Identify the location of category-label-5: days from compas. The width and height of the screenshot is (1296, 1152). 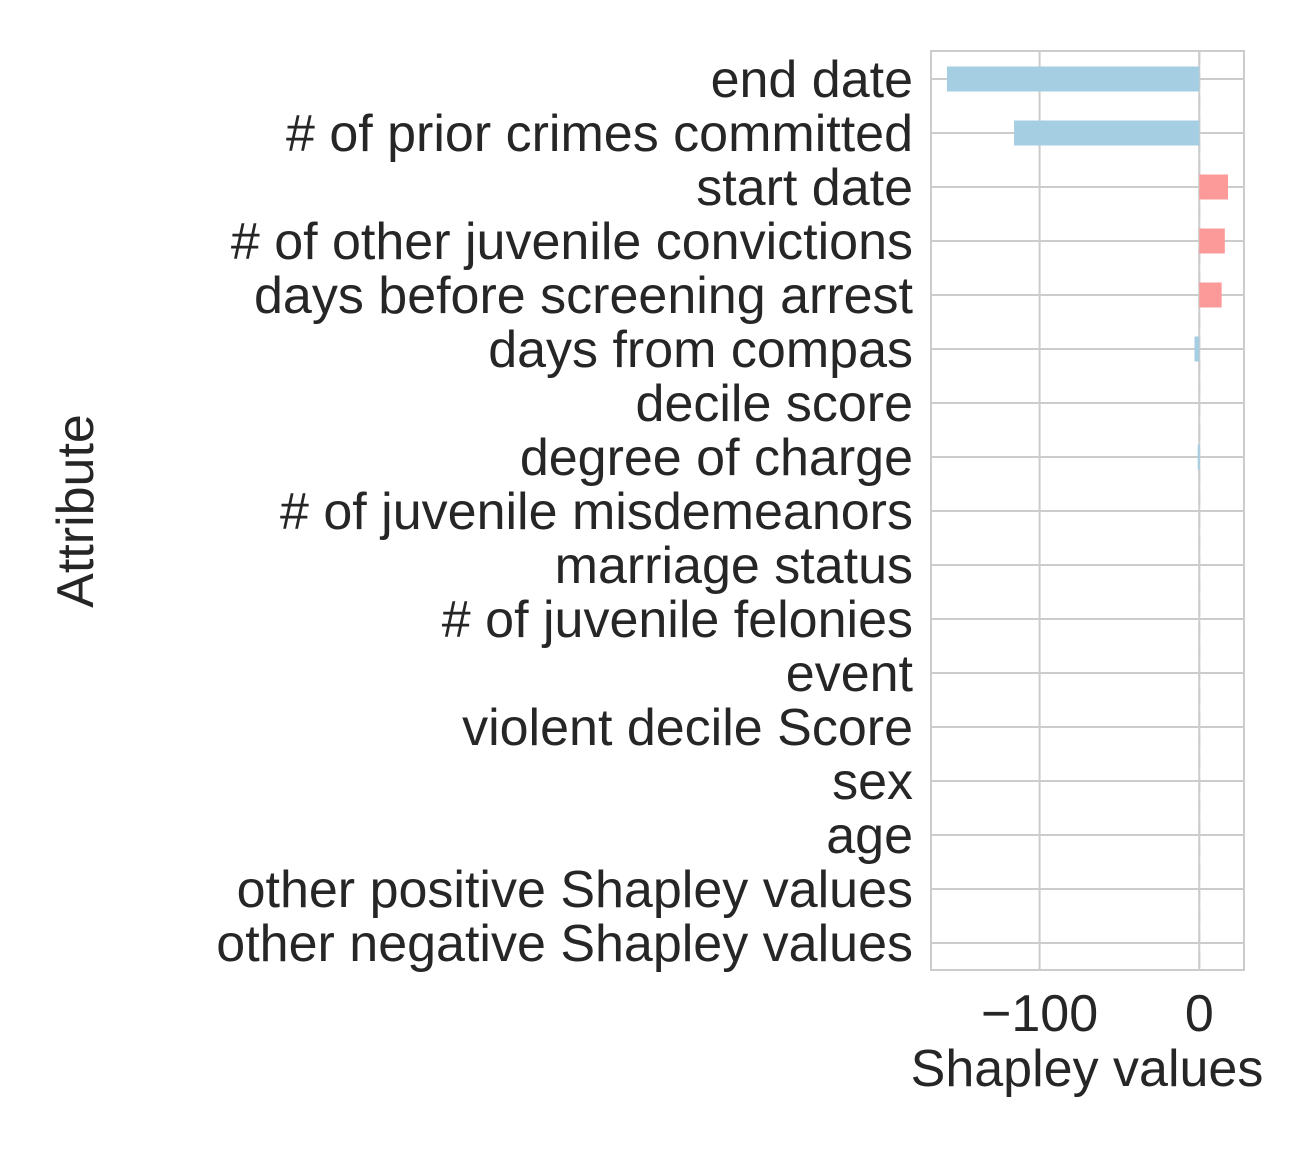
(700, 350).